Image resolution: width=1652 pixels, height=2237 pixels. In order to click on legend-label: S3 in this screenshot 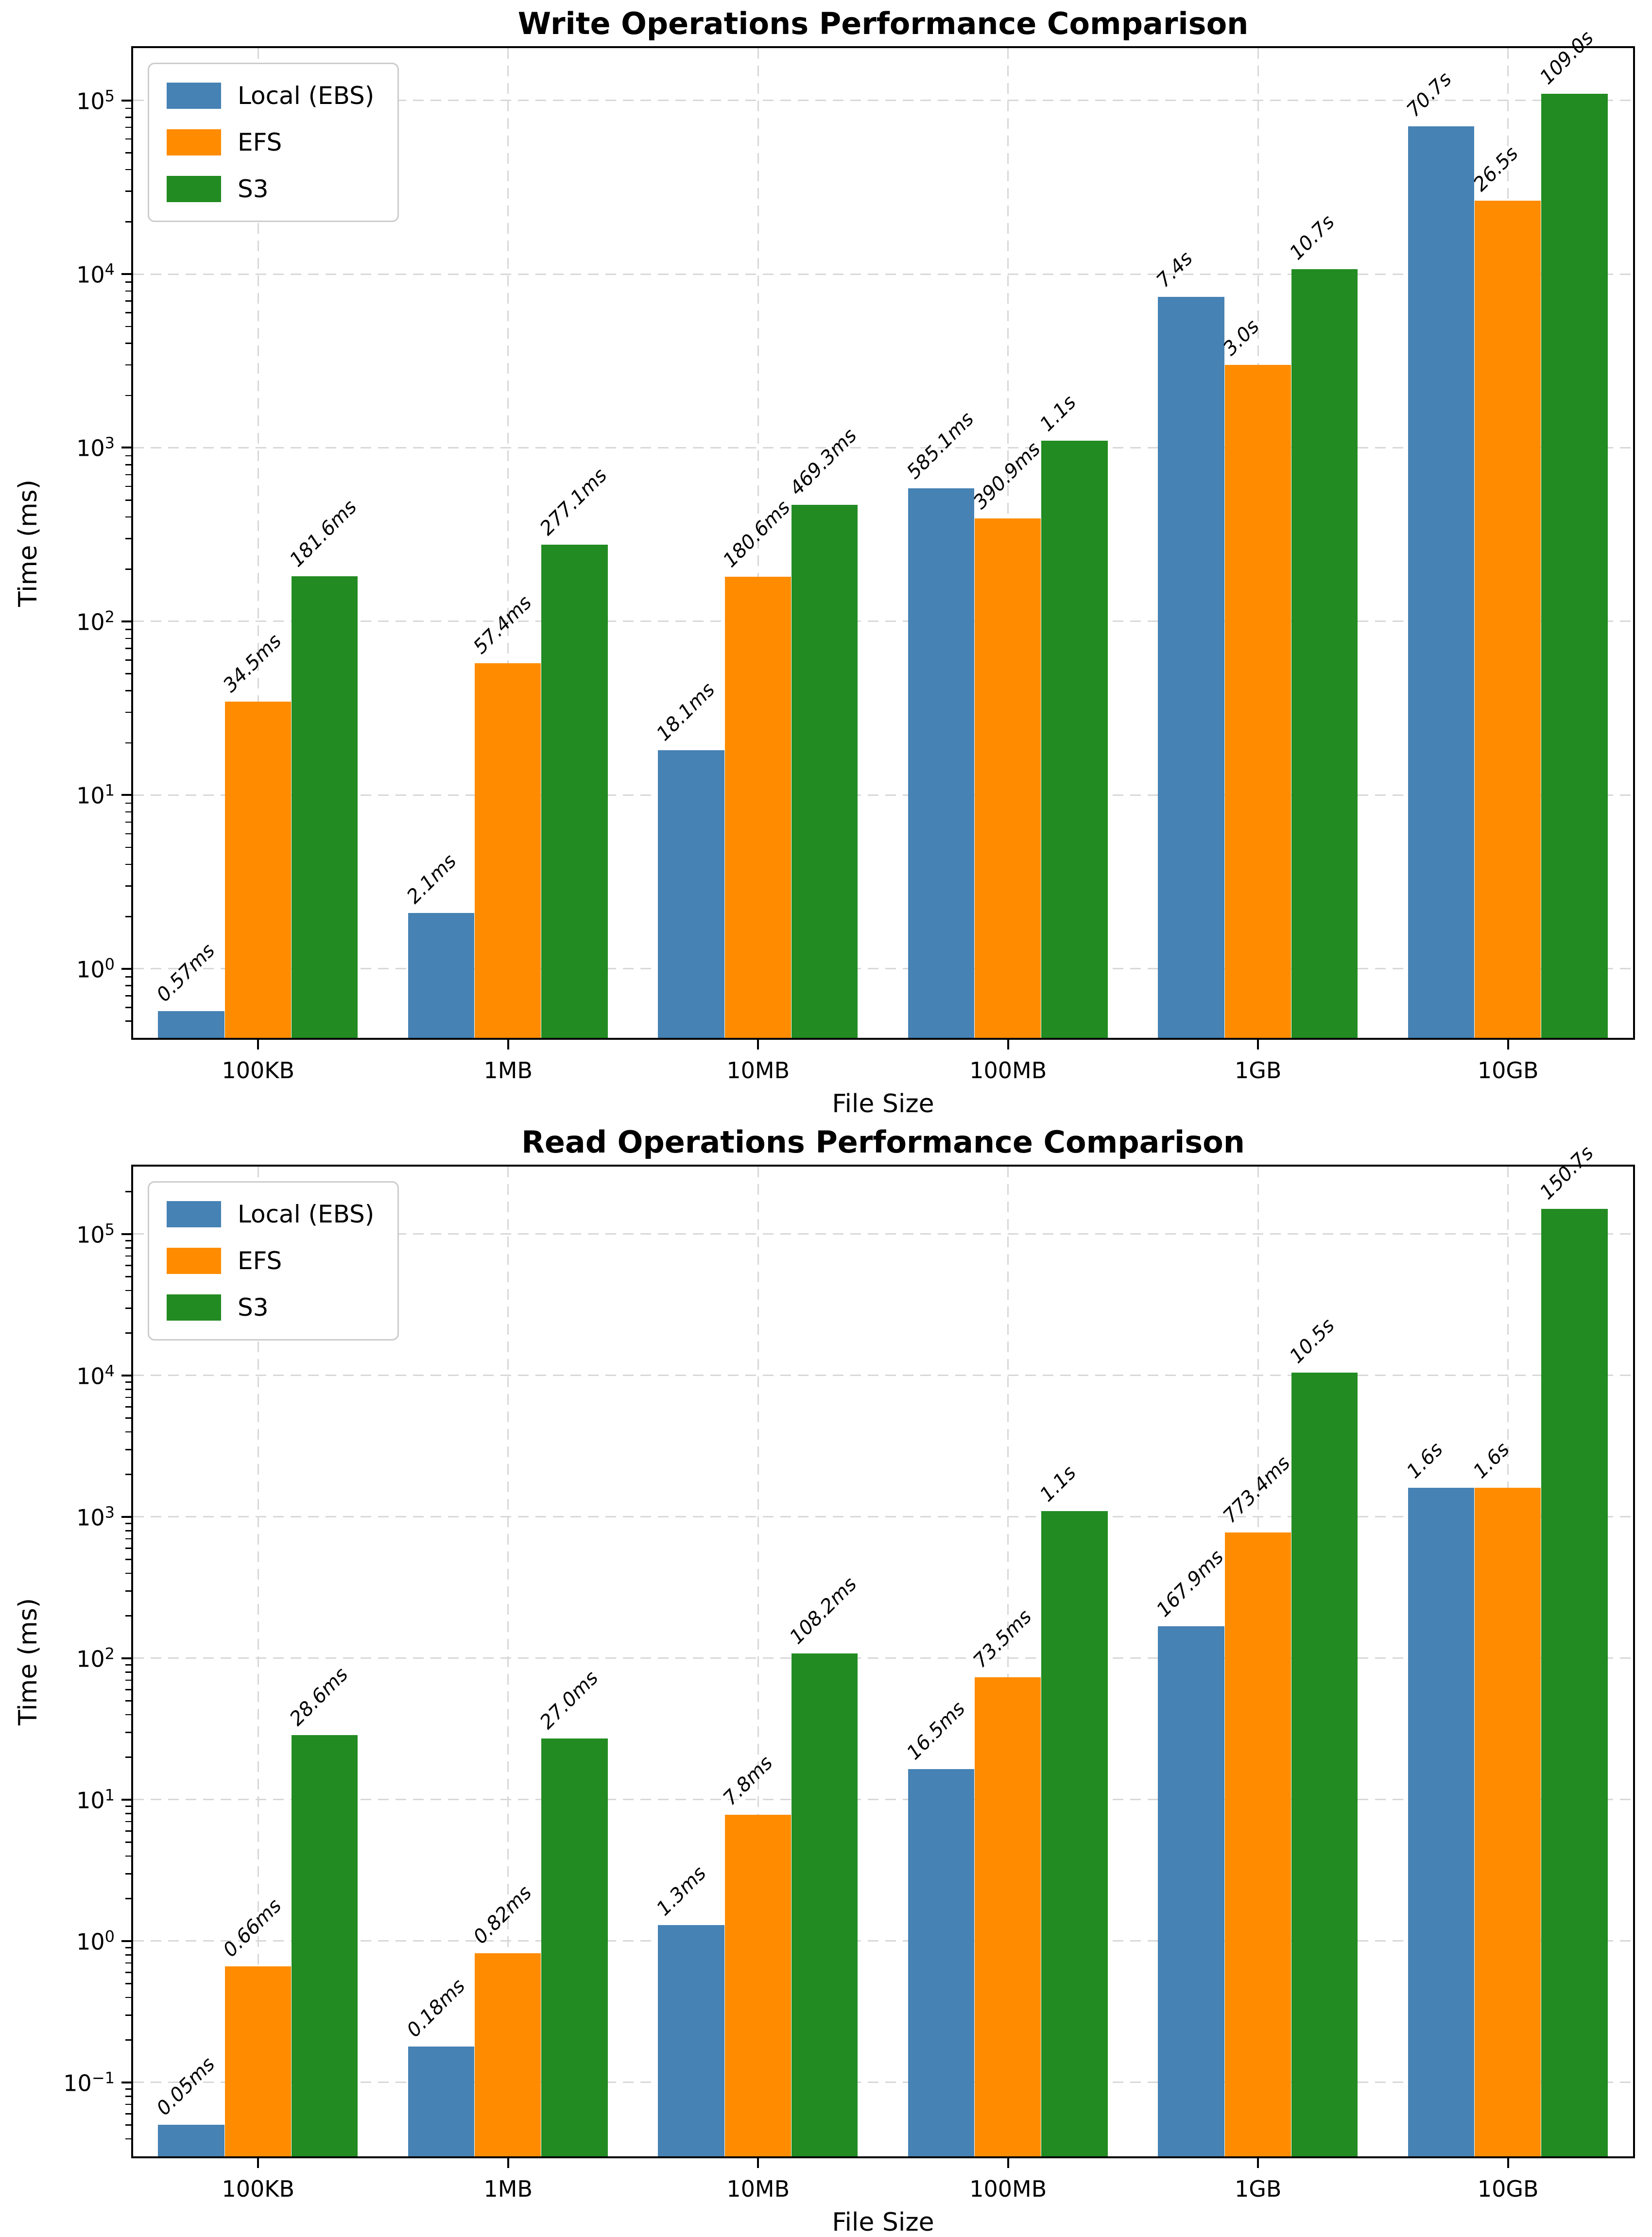, I will do `click(254, 1307)`.